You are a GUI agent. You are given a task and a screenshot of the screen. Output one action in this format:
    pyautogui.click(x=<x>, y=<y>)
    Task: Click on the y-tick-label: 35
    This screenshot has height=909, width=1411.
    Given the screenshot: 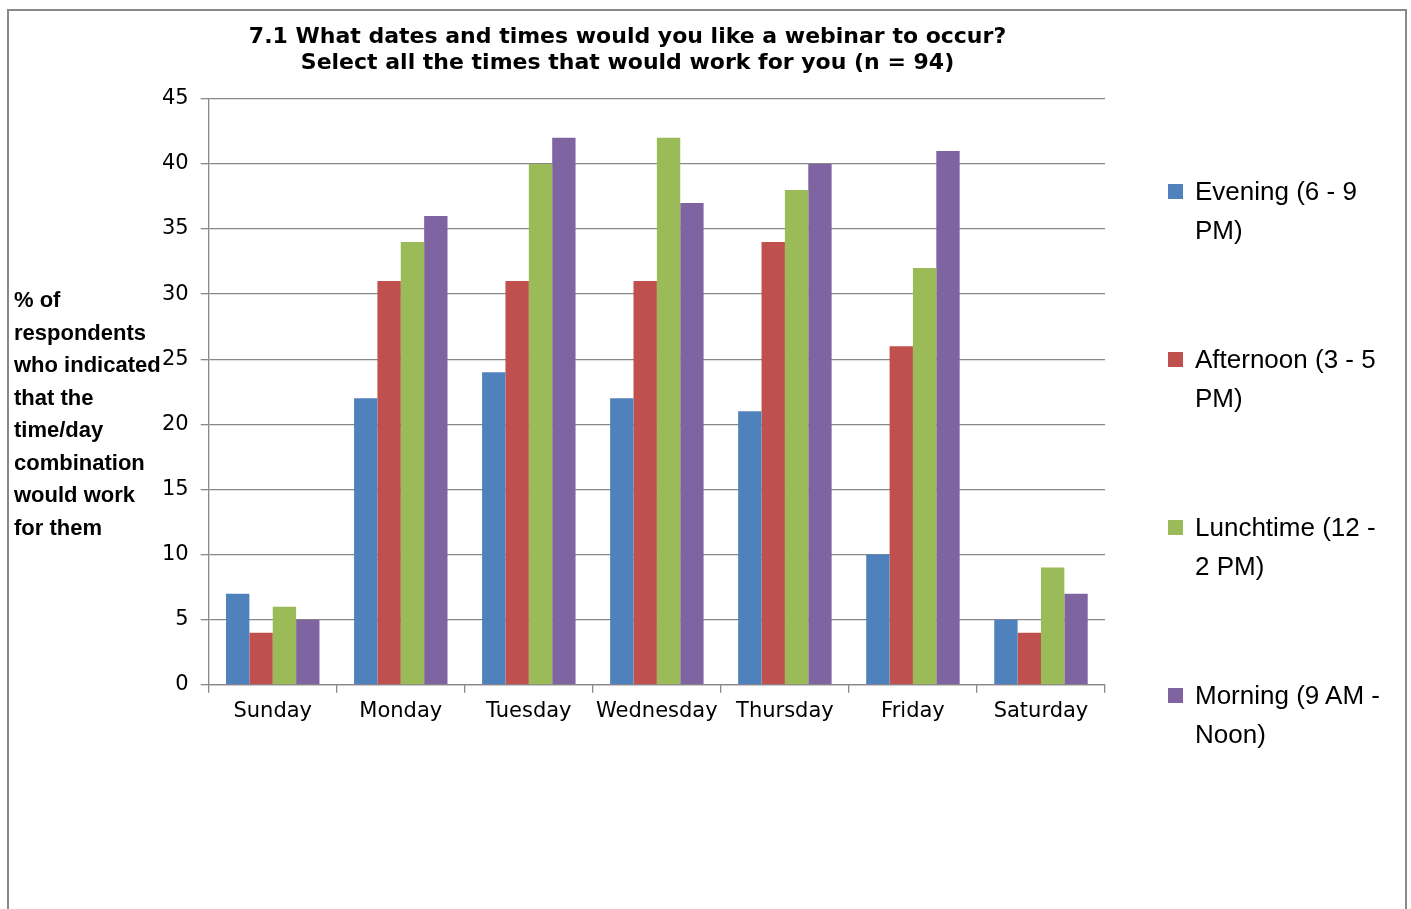 What is the action you would take?
    pyautogui.click(x=175, y=227)
    